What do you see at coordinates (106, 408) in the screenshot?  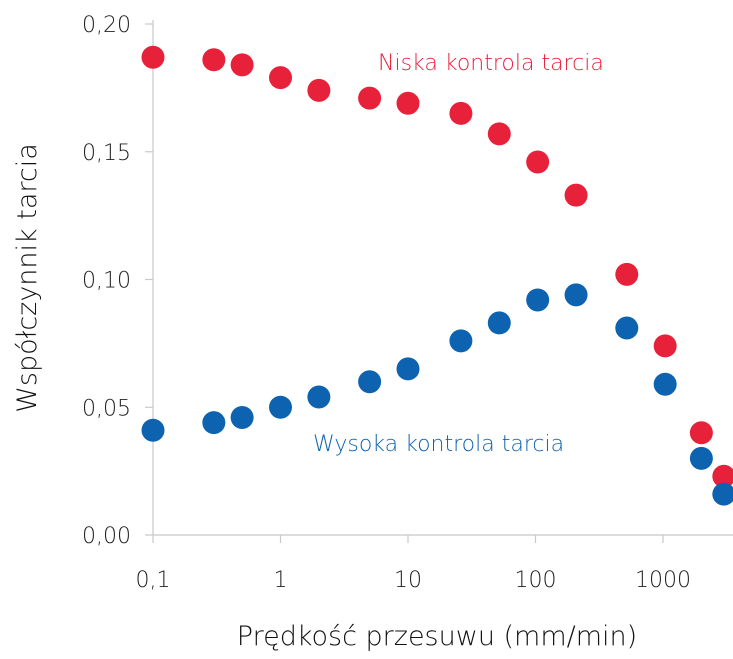 I see `y-tick-label: 0,05` at bounding box center [106, 408].